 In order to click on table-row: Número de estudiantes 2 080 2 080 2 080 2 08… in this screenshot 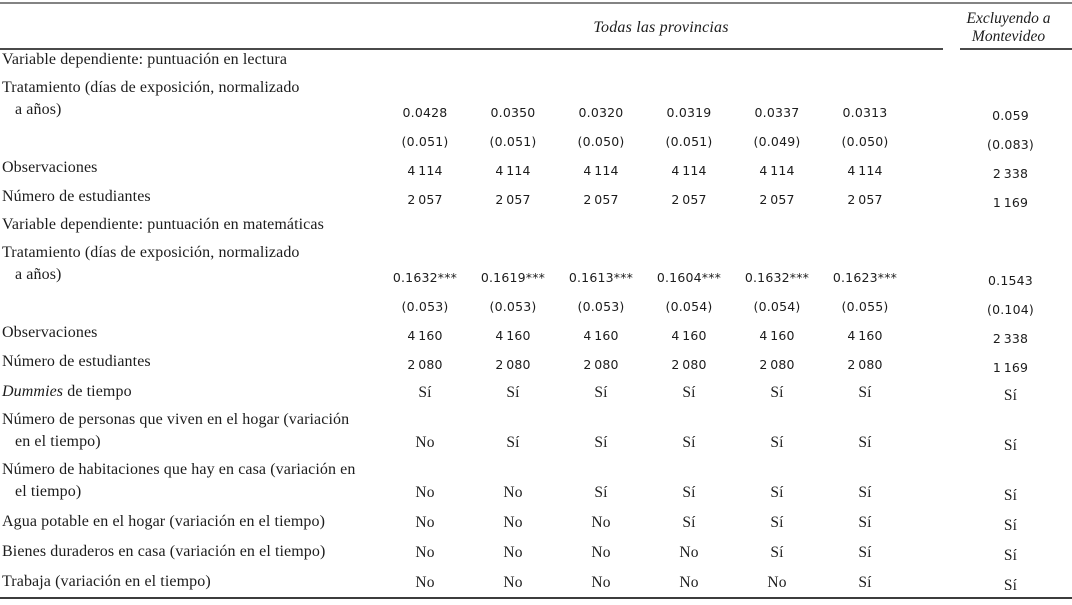, I will do `click(536, 363)`.